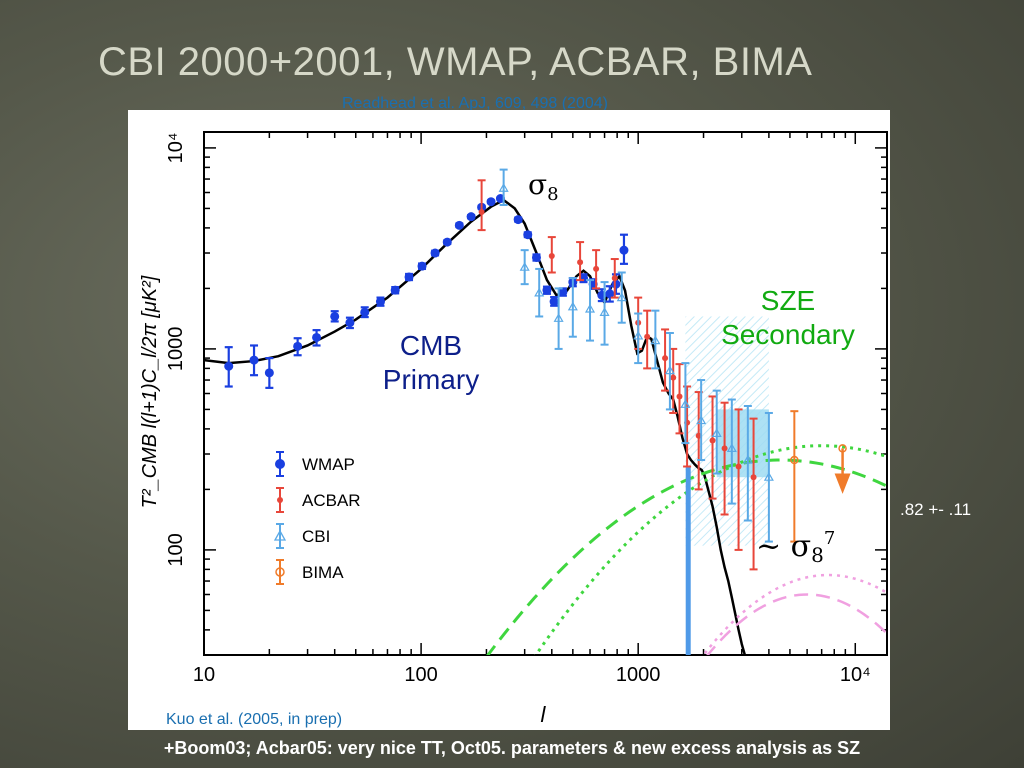 This screenshot has width=1024, height=768. What do you see at coordinates (795, 547) in the screenshot?
I see `annotation-sigma8-power: ~ σ87` at bounding box center [795, 547].